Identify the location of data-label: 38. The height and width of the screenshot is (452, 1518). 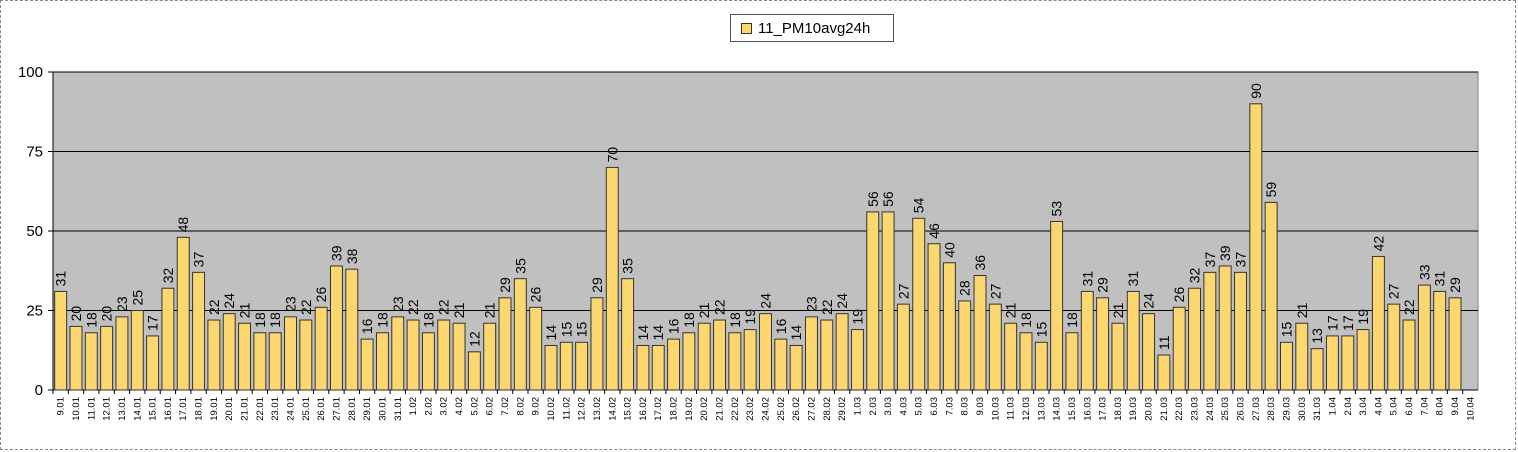
(352, 256).